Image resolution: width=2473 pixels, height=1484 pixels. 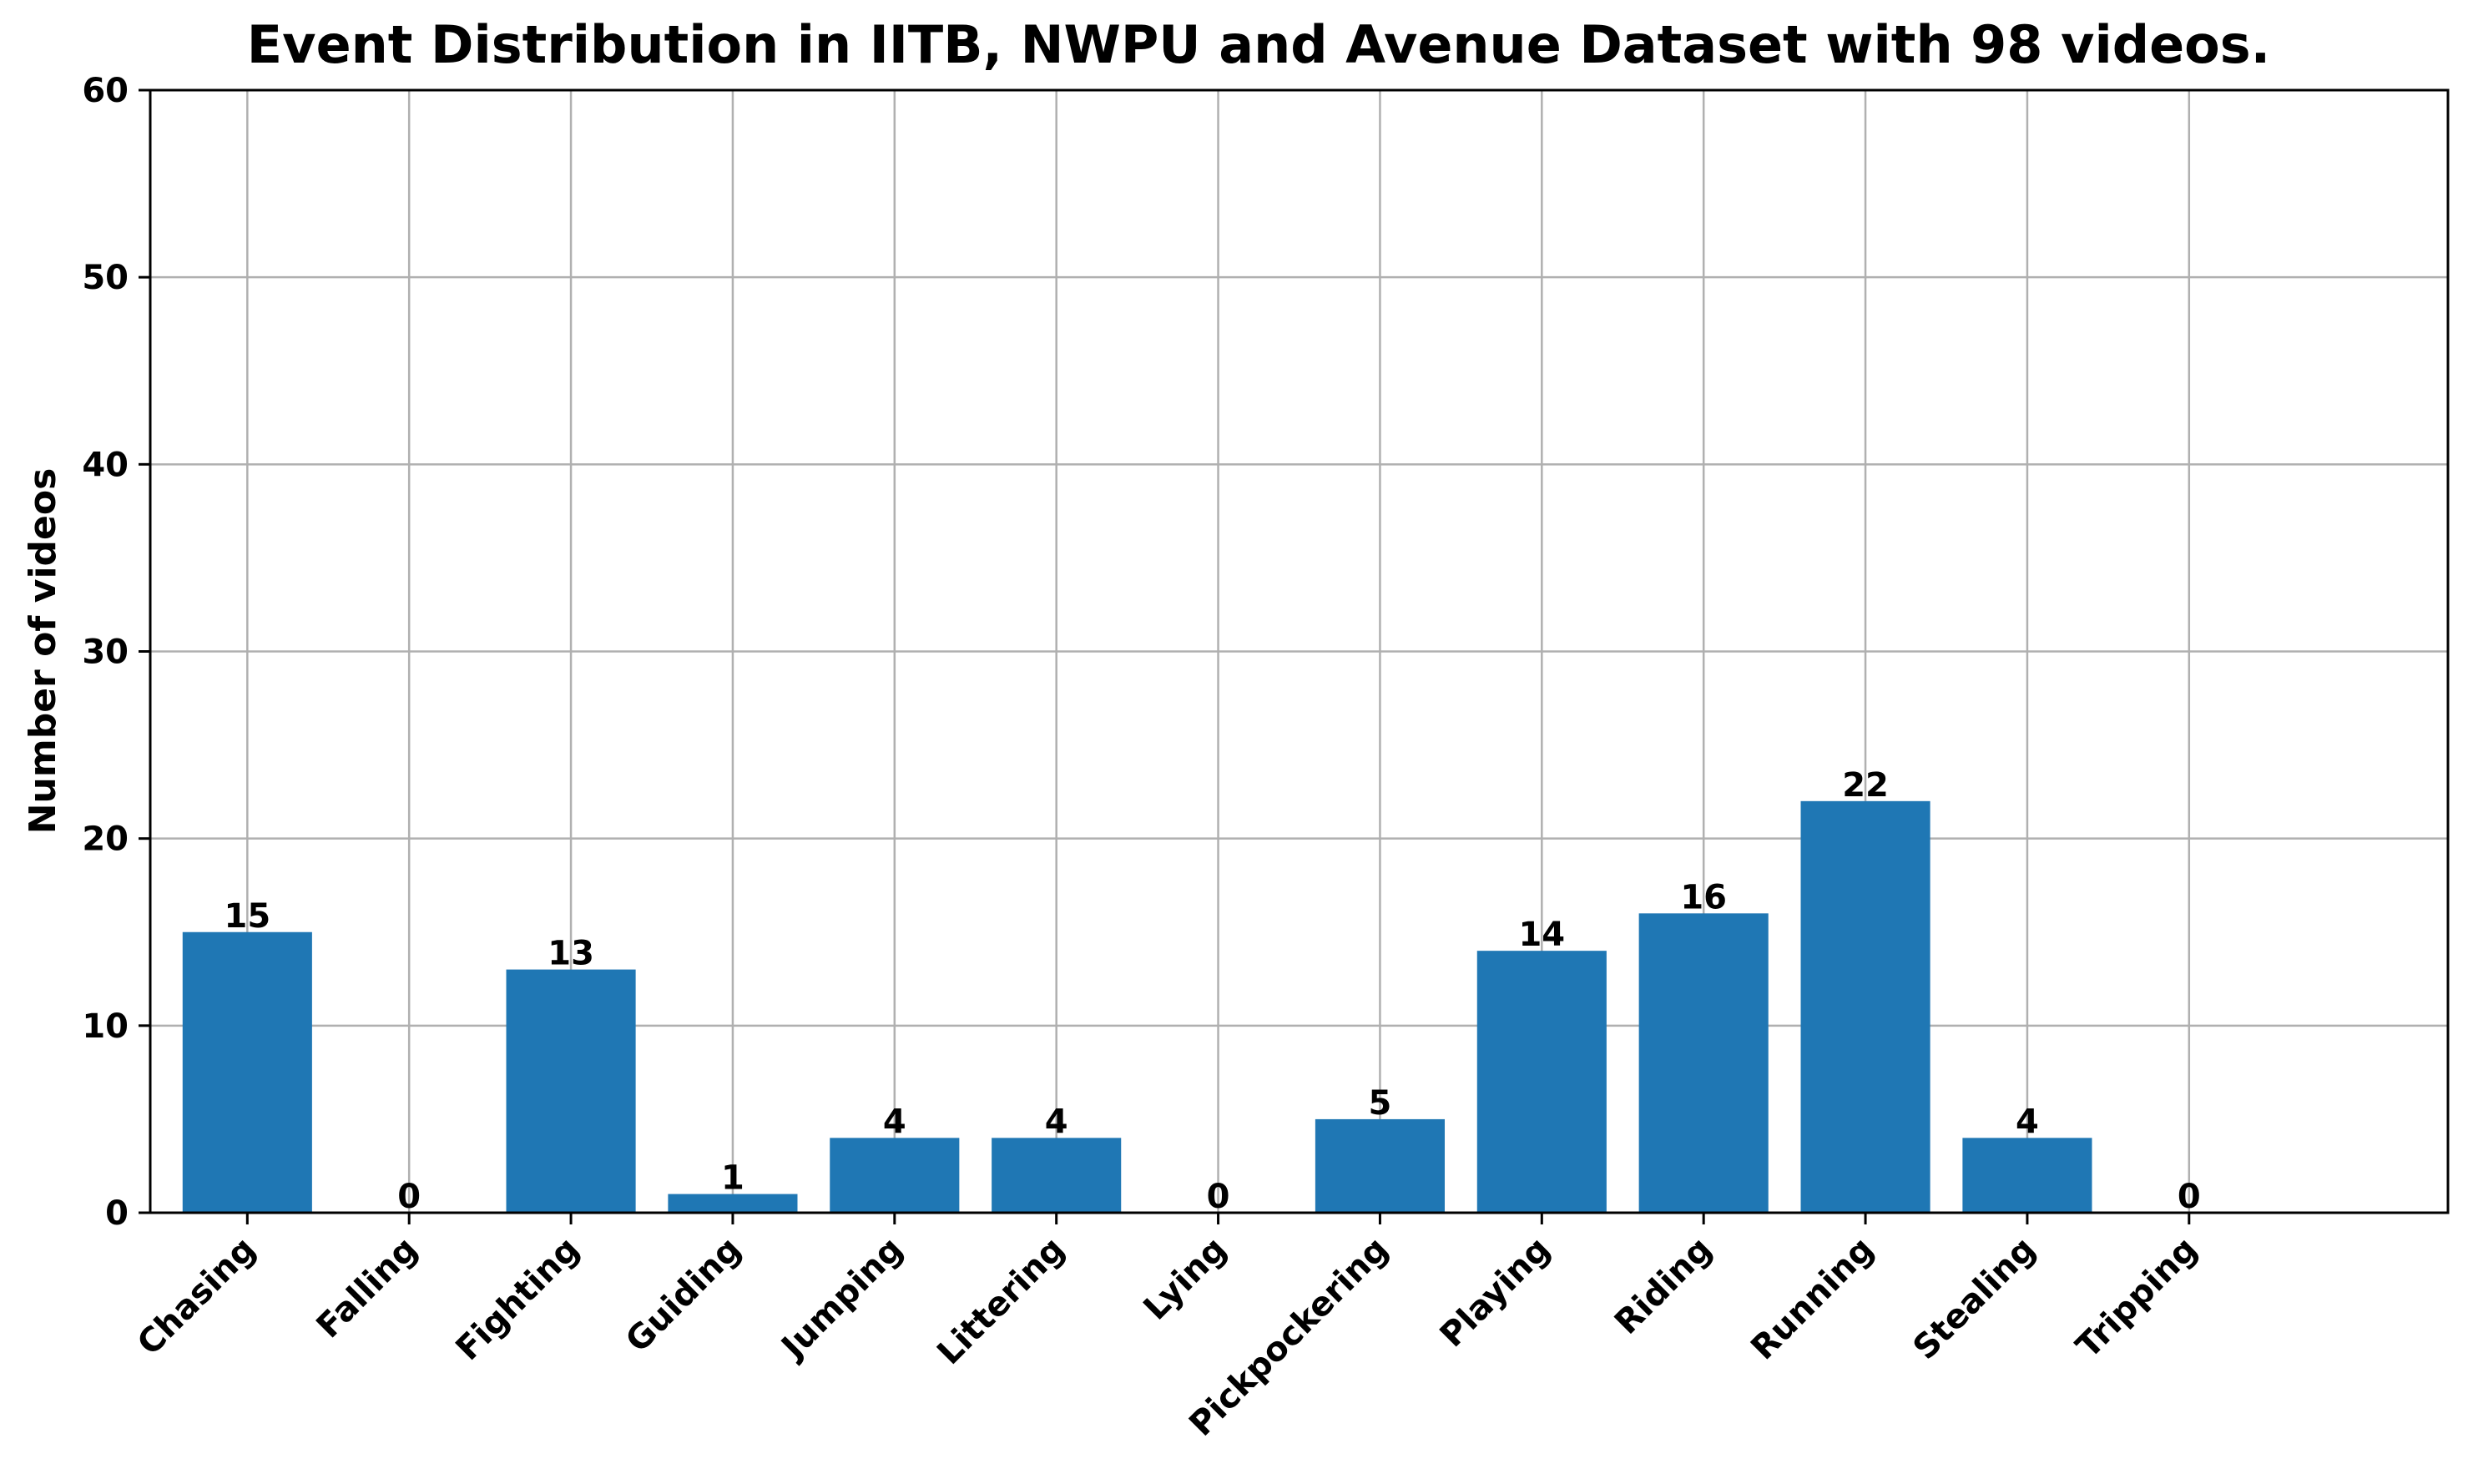 What do you see at coordinates (895, 1175) in the screenshot?
I see `bar-jumping` at bounding box center [895, 1175].